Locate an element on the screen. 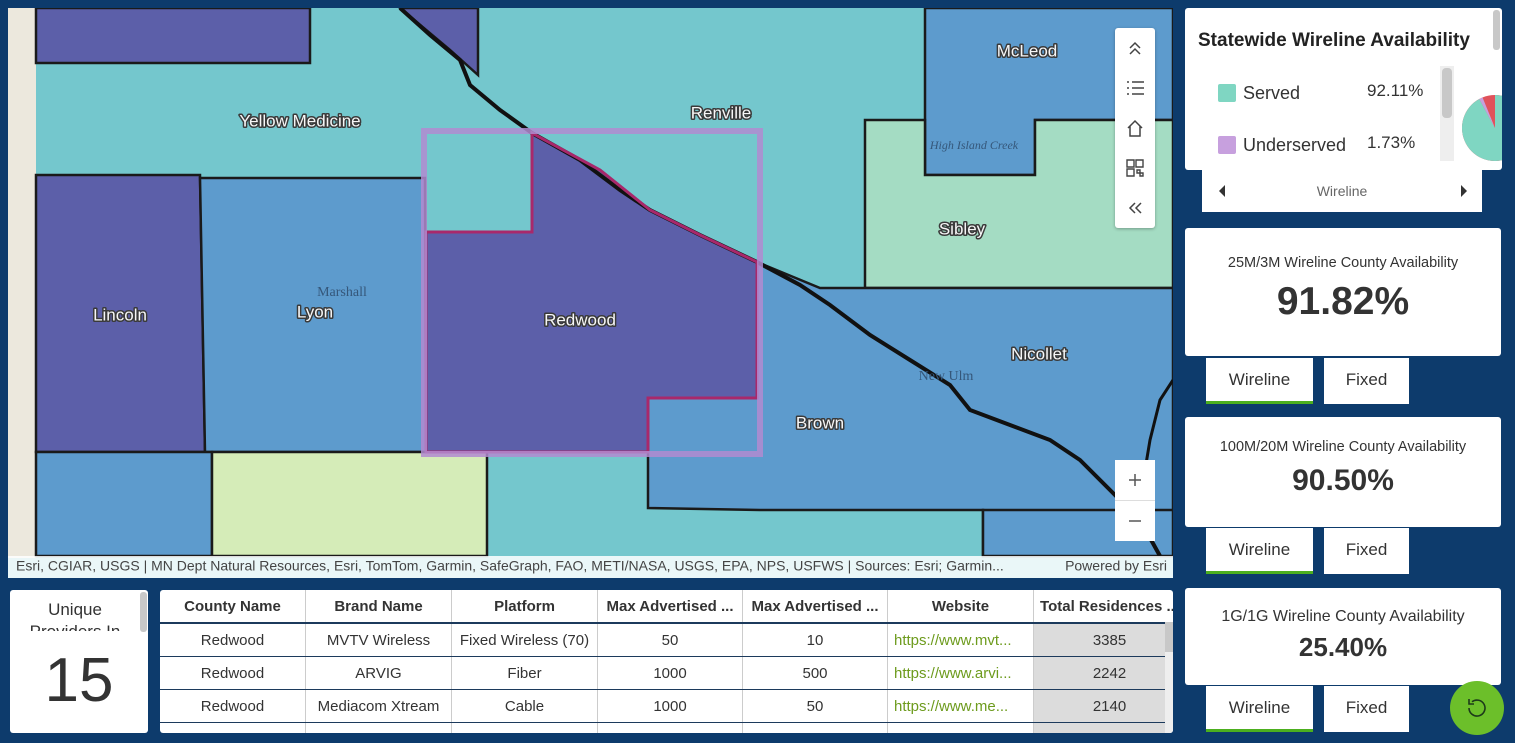 Image resolution: width=1515 pixels, height=743 pixels. prev-button is located at coordinates (1222, 191).